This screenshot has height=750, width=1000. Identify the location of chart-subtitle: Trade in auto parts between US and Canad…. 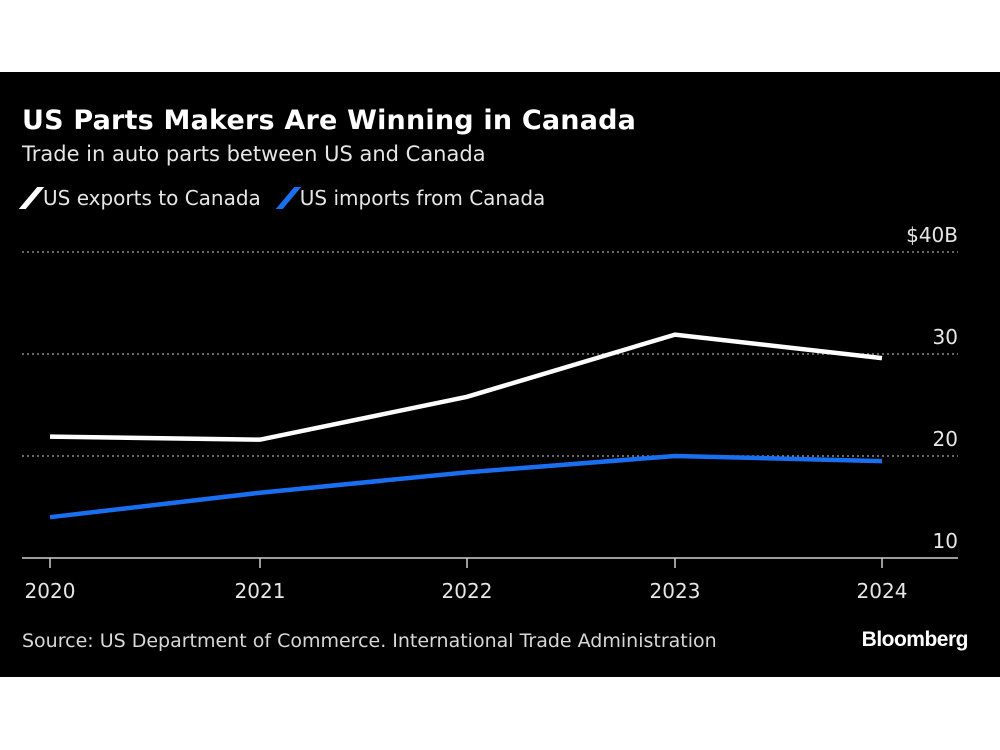
(254, 154).